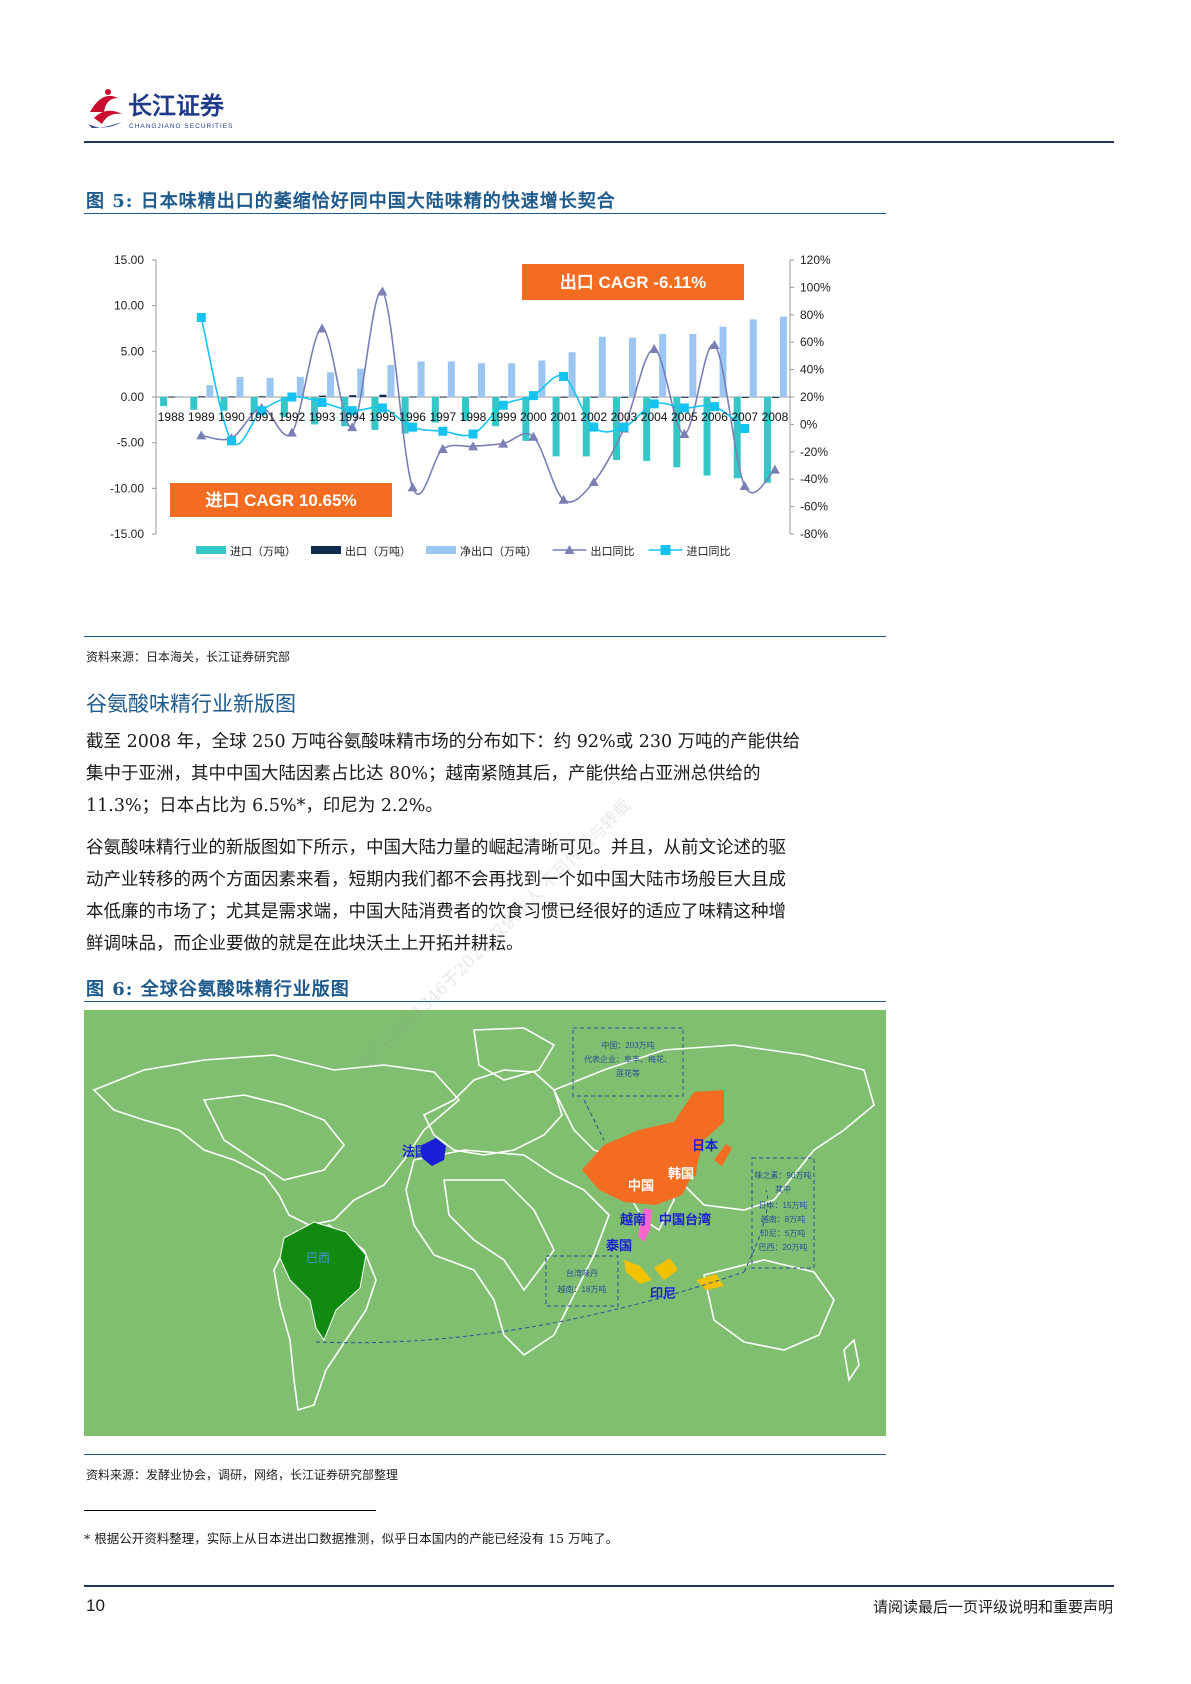  I want to click on x-tick-label: 1992, so click(292, 417).